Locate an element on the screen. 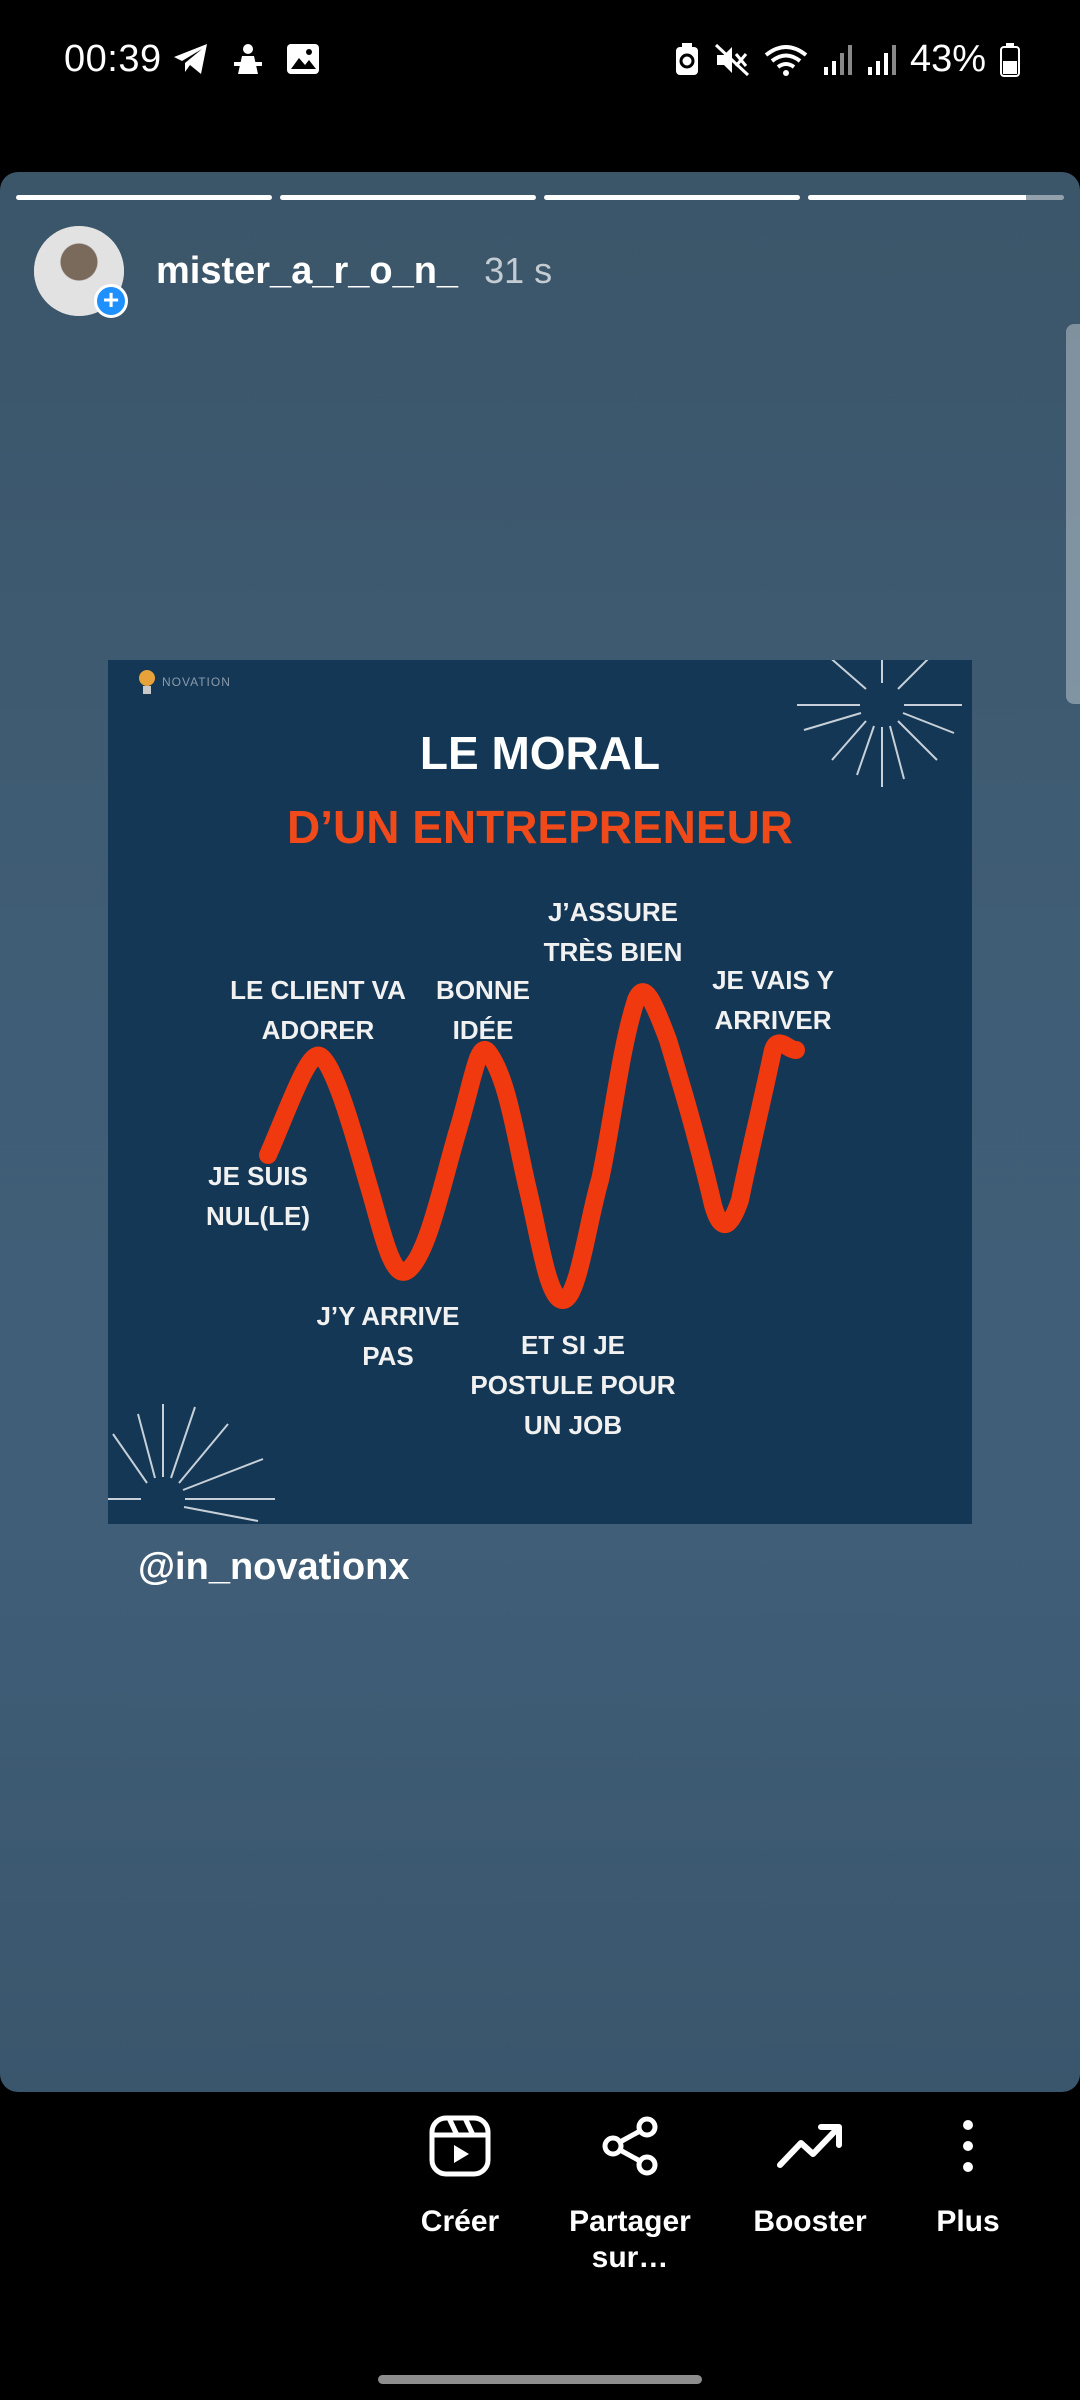 This screenshot has height=2400, width=1080. gallery-icon is located at coordinates (303, 59).